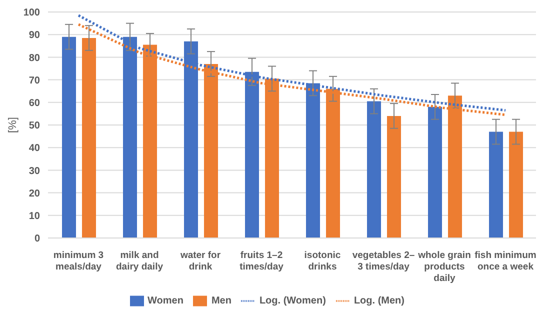 Image resolution: width=550 pixels, height=318 pixels. I want to click on x-tick-label: vegetables 2–3 times/day, so click(383, 261).